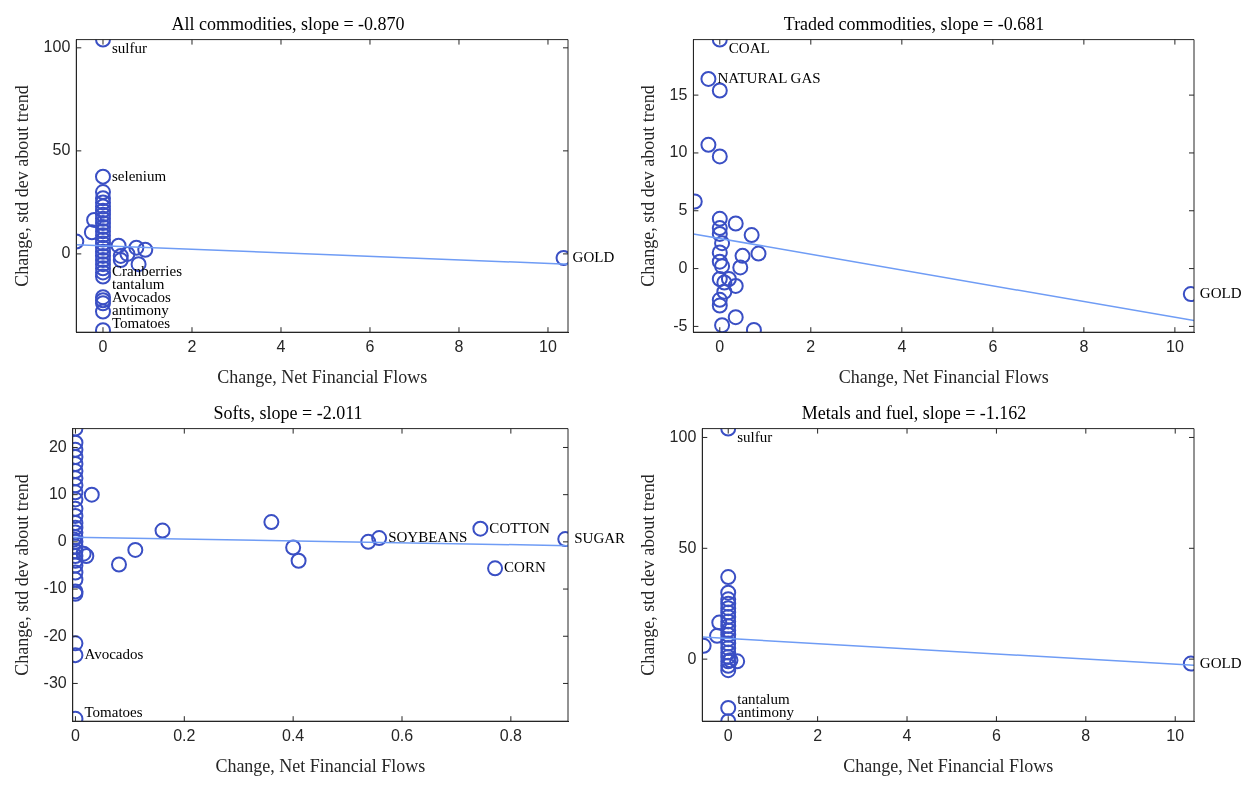  I want to click on x-tick-label: 0.6, so click(402, 736).